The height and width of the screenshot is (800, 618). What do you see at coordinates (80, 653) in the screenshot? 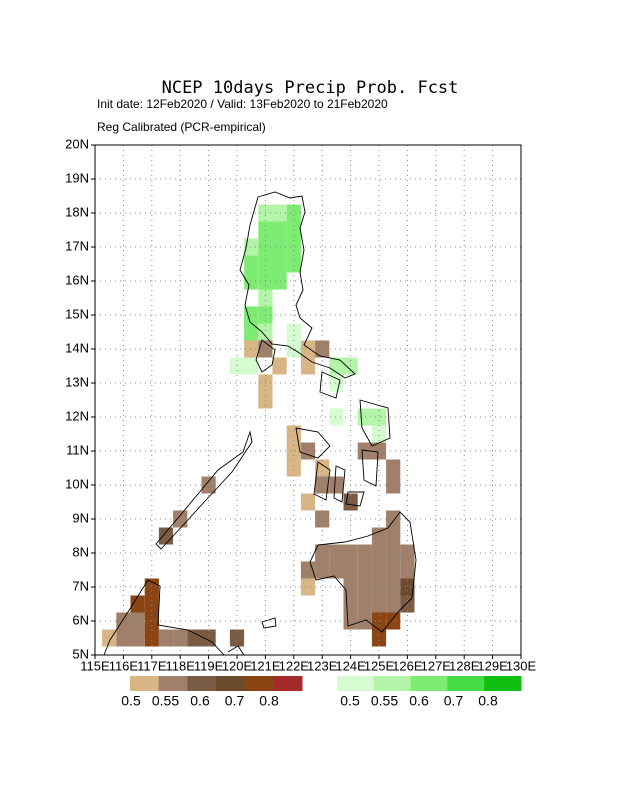
I see `y-tick-label: 5N` at bounding box center [80, 653].